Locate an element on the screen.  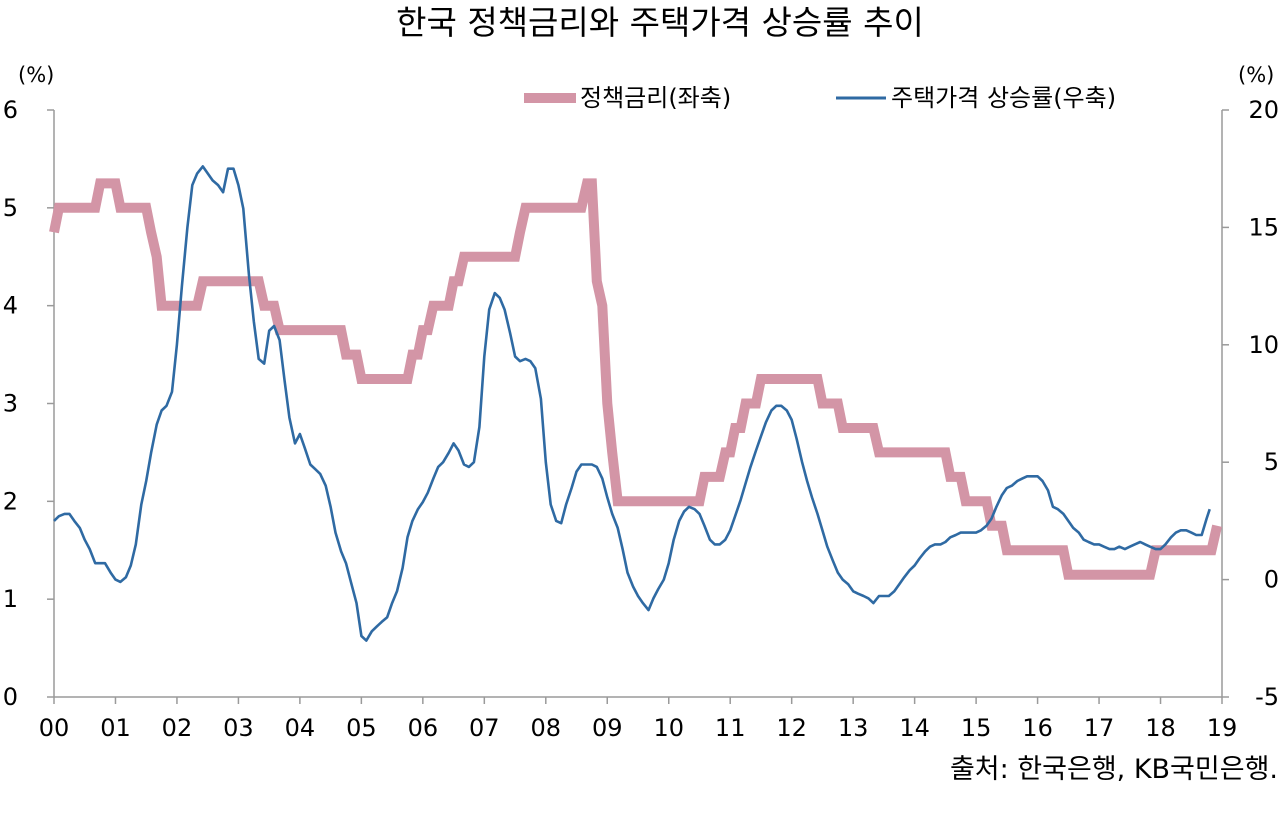
x-tick-label: 16 is located at coordinates (1037, 728).